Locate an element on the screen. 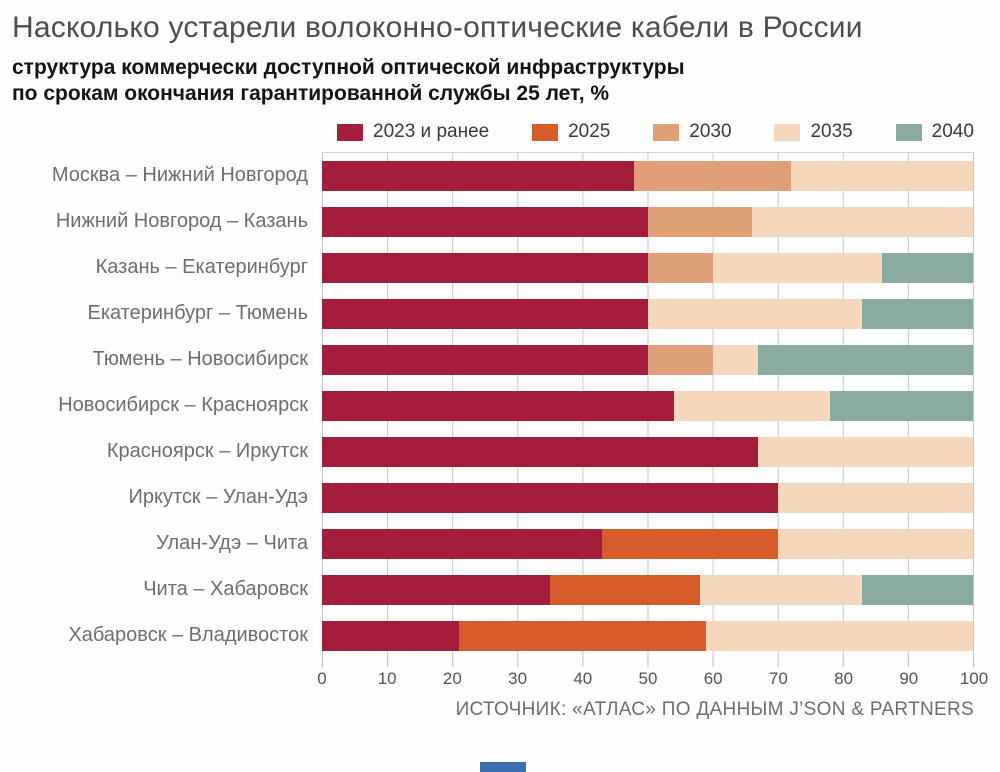 The image size is (1000, 772). legend-label: 2040 is located at coordinates (952, 131).